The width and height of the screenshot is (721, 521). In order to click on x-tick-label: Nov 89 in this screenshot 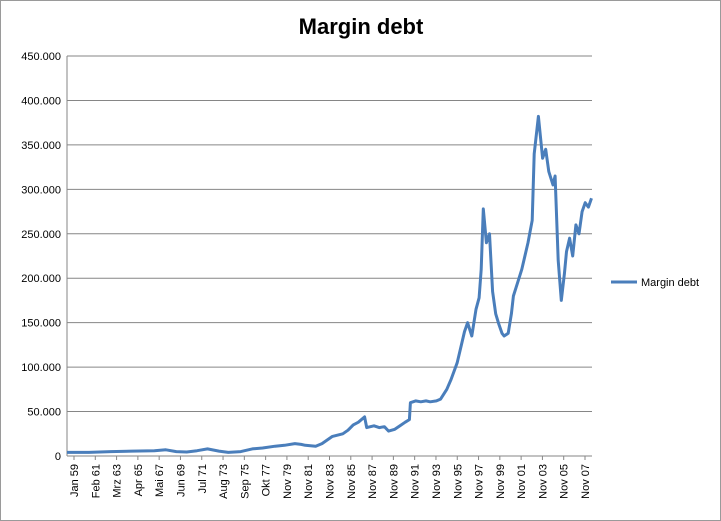, I will do `click(394, 481)`.